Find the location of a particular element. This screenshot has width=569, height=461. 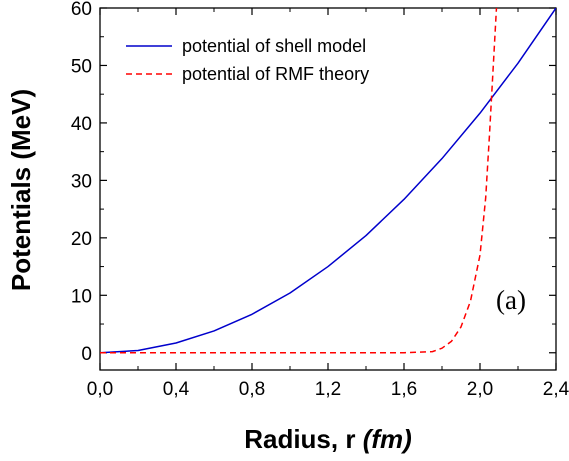

y-tick-label: 50 is located at coordinates (81, 66).